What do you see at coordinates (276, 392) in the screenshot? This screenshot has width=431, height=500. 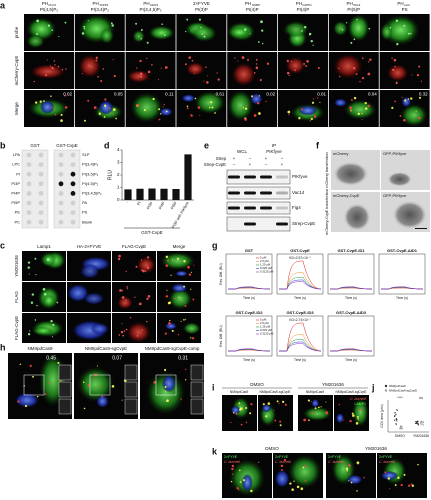 I see `strain-label: NMIIpdCas9-sgCvpE` at bounding box center [276, 392].